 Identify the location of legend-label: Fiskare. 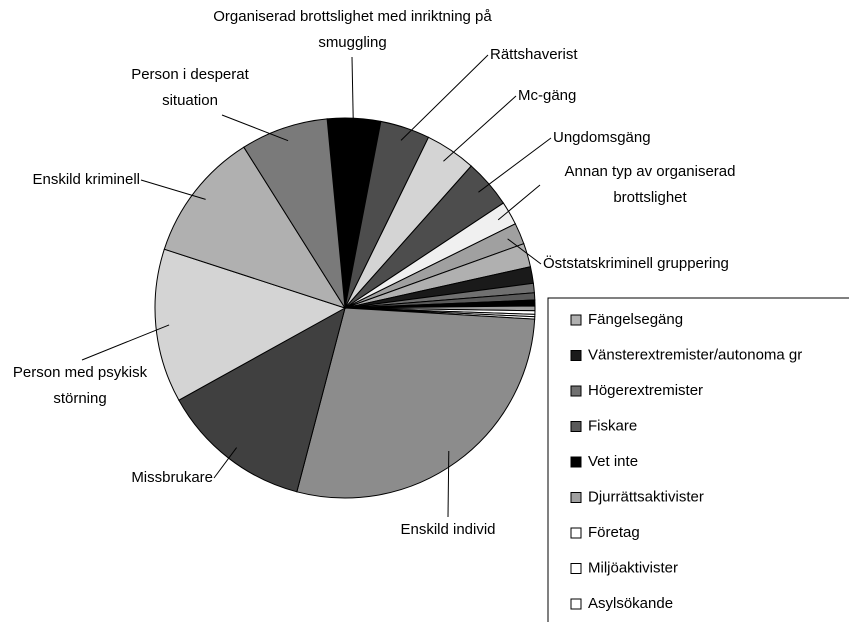
(612, 425).